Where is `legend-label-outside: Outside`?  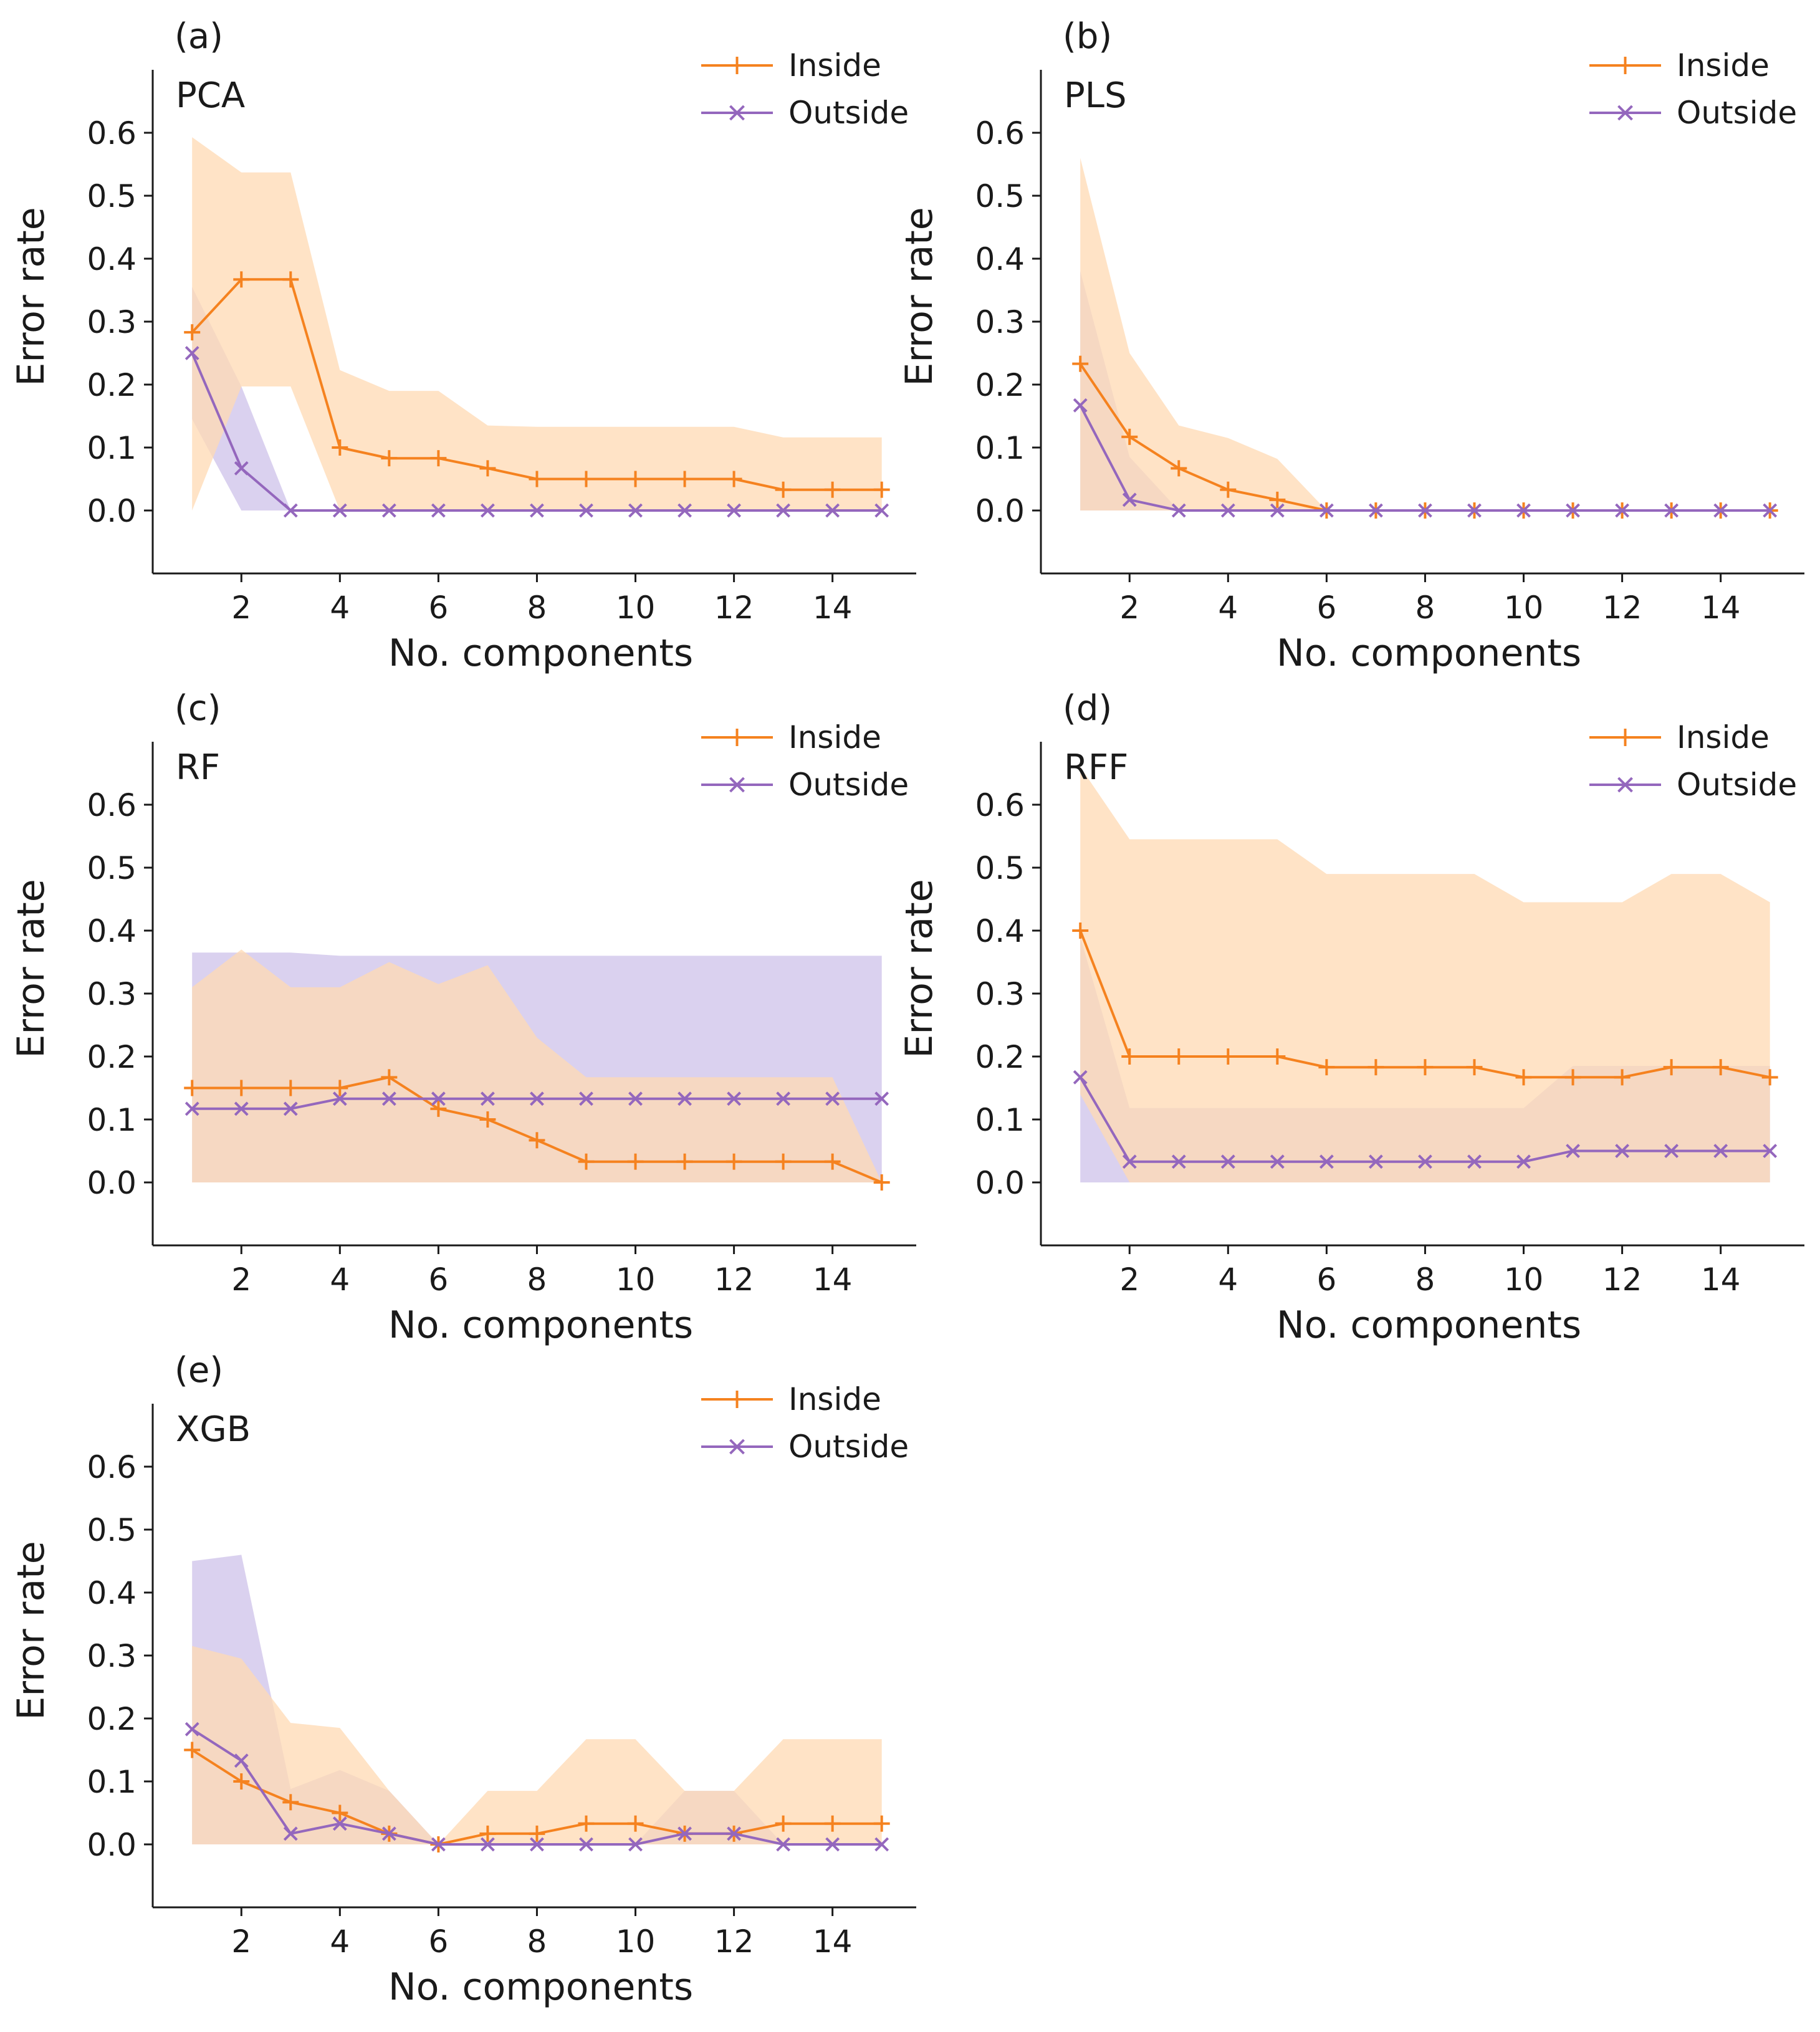
legend-label-outside: Outside is located at coordinates (1737, 113).